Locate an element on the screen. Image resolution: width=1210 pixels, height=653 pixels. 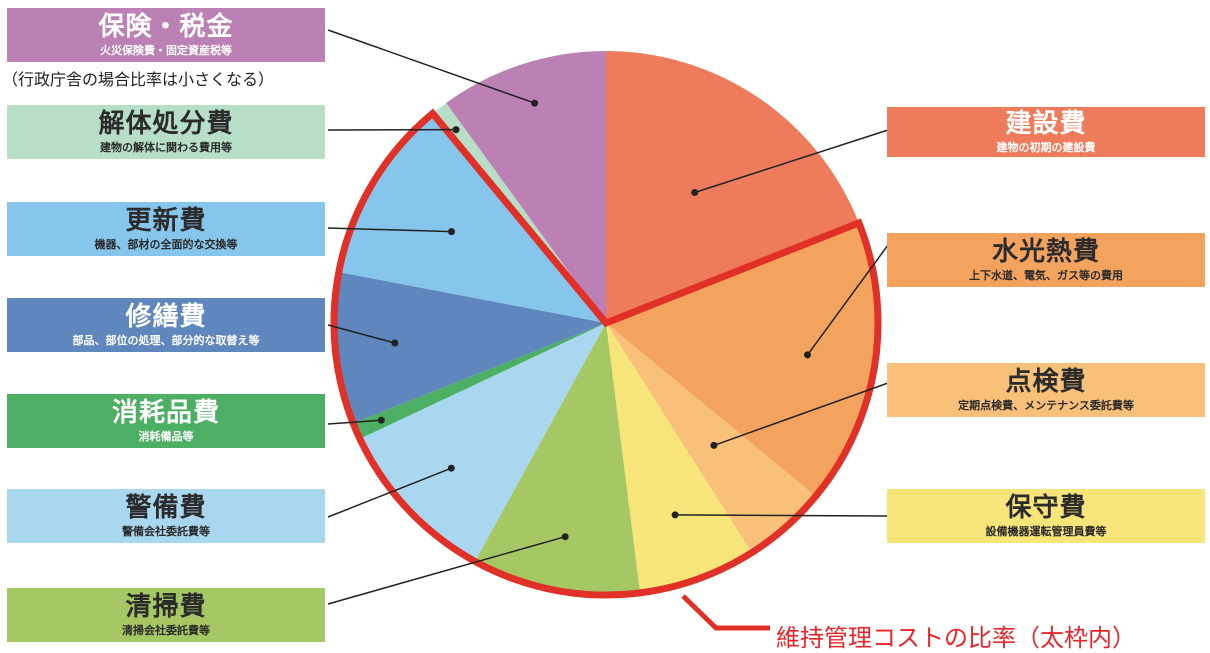
label-shomo-sub: 消耗備品等 is located at coordinates (166, 436).